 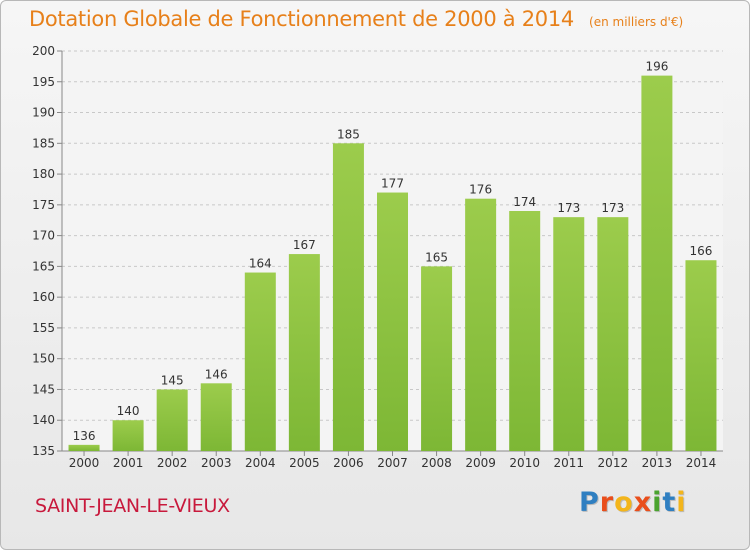 What do you see at coordinates (43, 451) in the screenshot?
I see `y-tick-label: 135` at bounding box center [43, 451].